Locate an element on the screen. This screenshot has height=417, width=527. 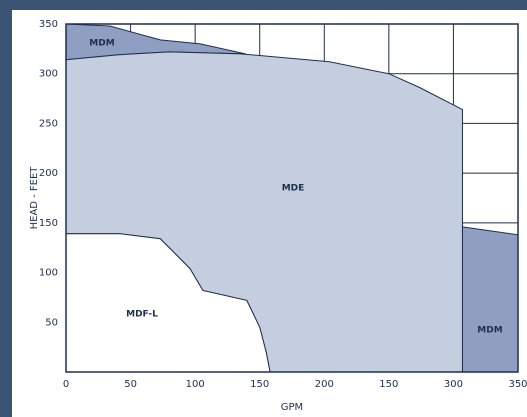
y-tick-label: 100 is located at coordinates (48, 273).